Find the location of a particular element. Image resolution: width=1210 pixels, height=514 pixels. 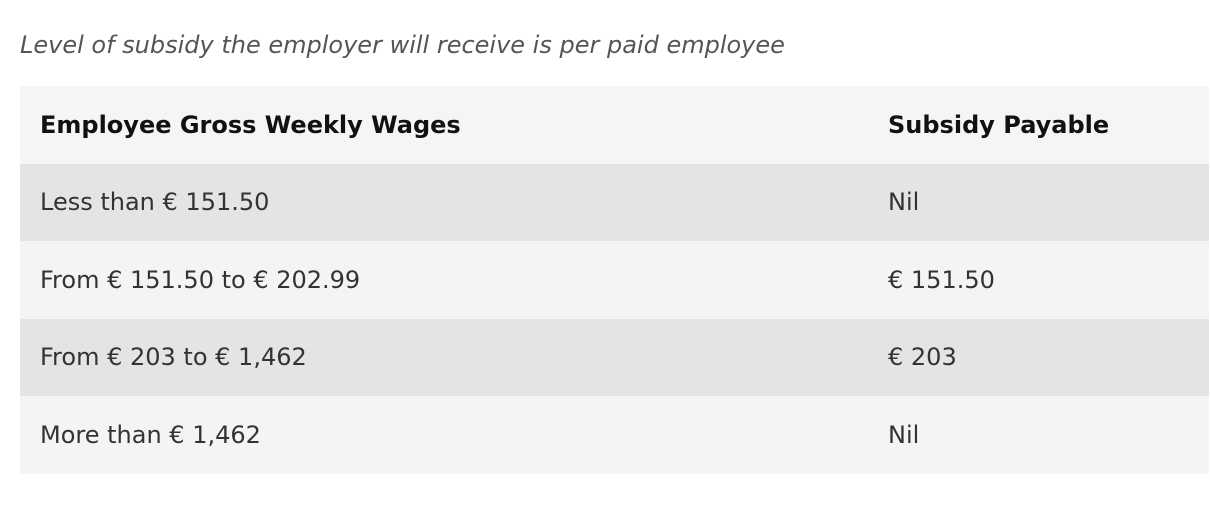

subsidy-cell: € 203 is located at coordinates (922, 357).